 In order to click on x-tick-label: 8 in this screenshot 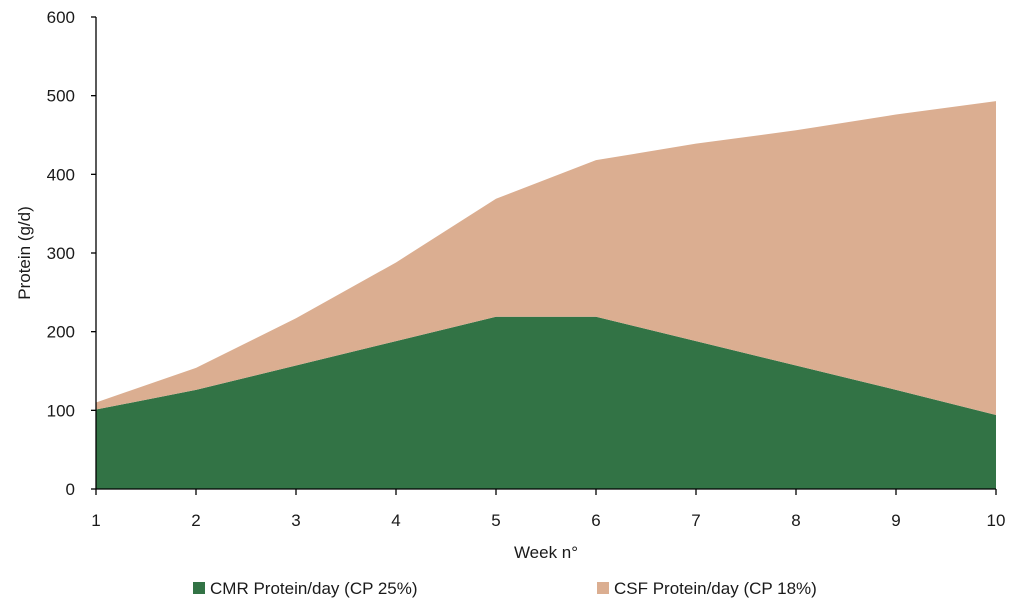, I will do `click(795, 520)`.